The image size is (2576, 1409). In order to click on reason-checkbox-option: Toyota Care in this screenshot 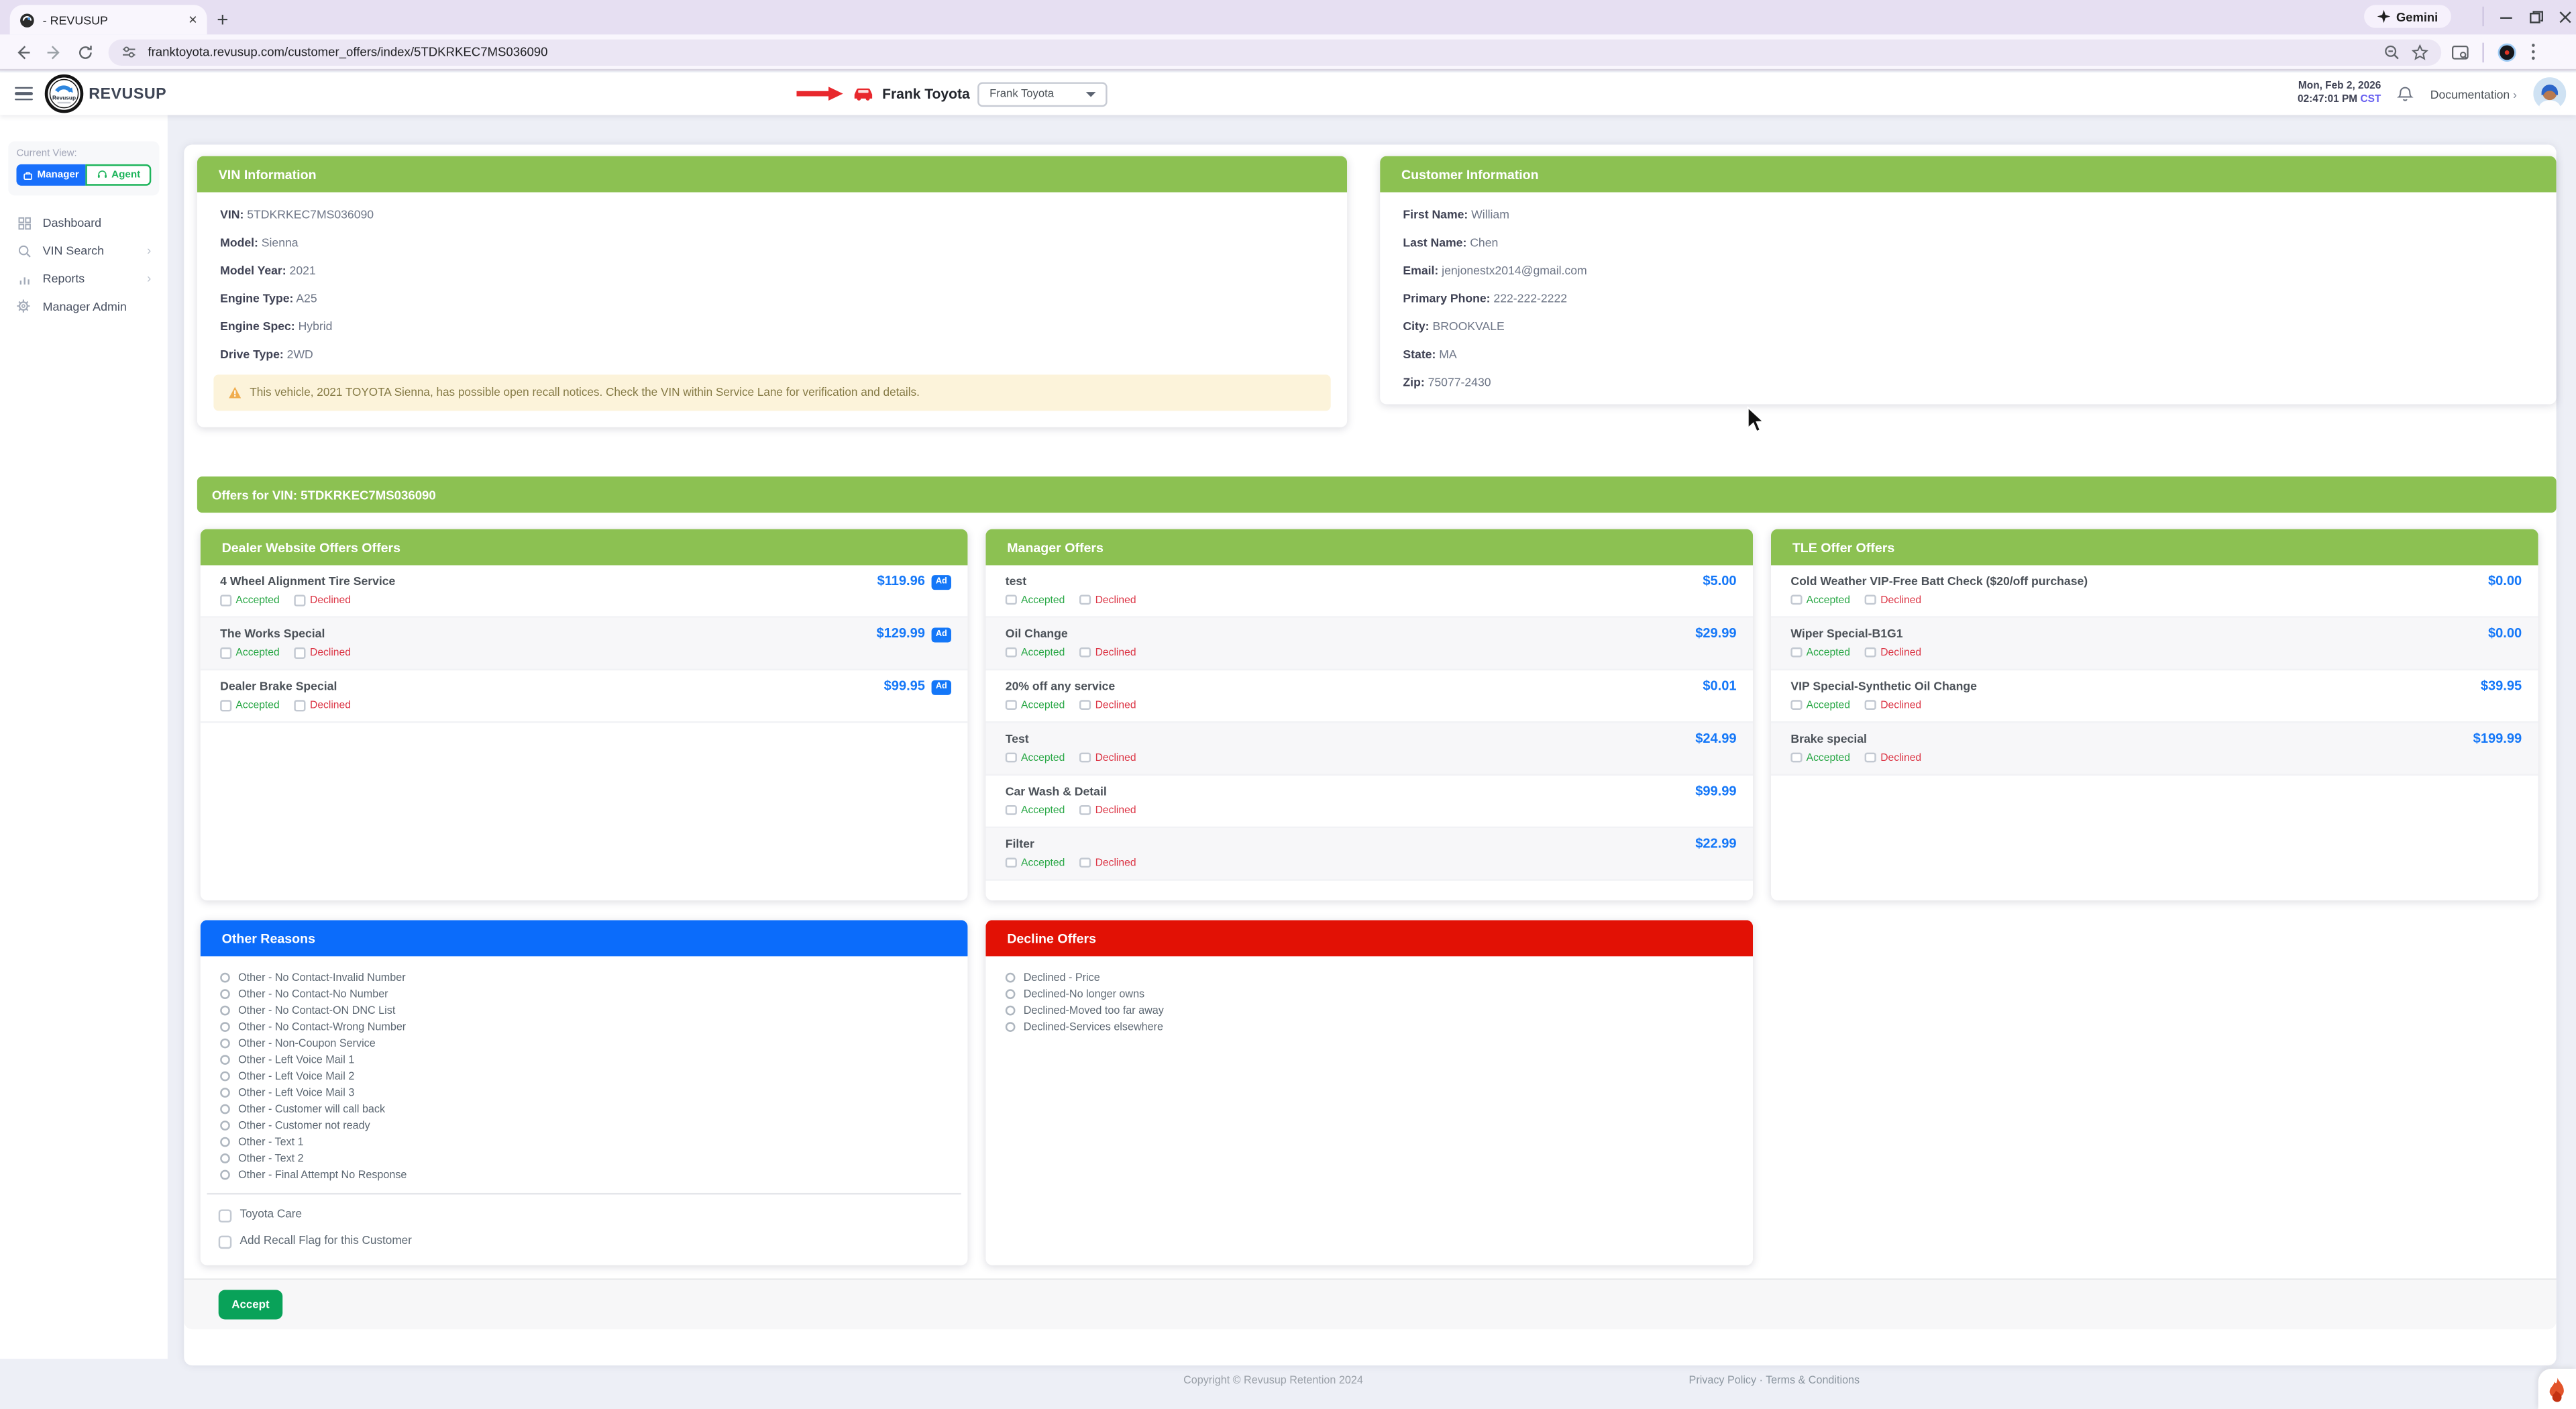, I will do `click(584, 1215)`.